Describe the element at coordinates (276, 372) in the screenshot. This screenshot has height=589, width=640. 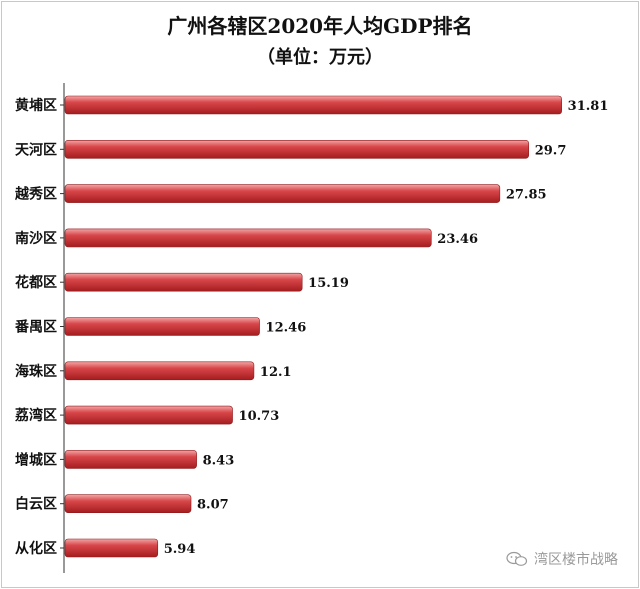
I see `value-label: 12.1` at that location.